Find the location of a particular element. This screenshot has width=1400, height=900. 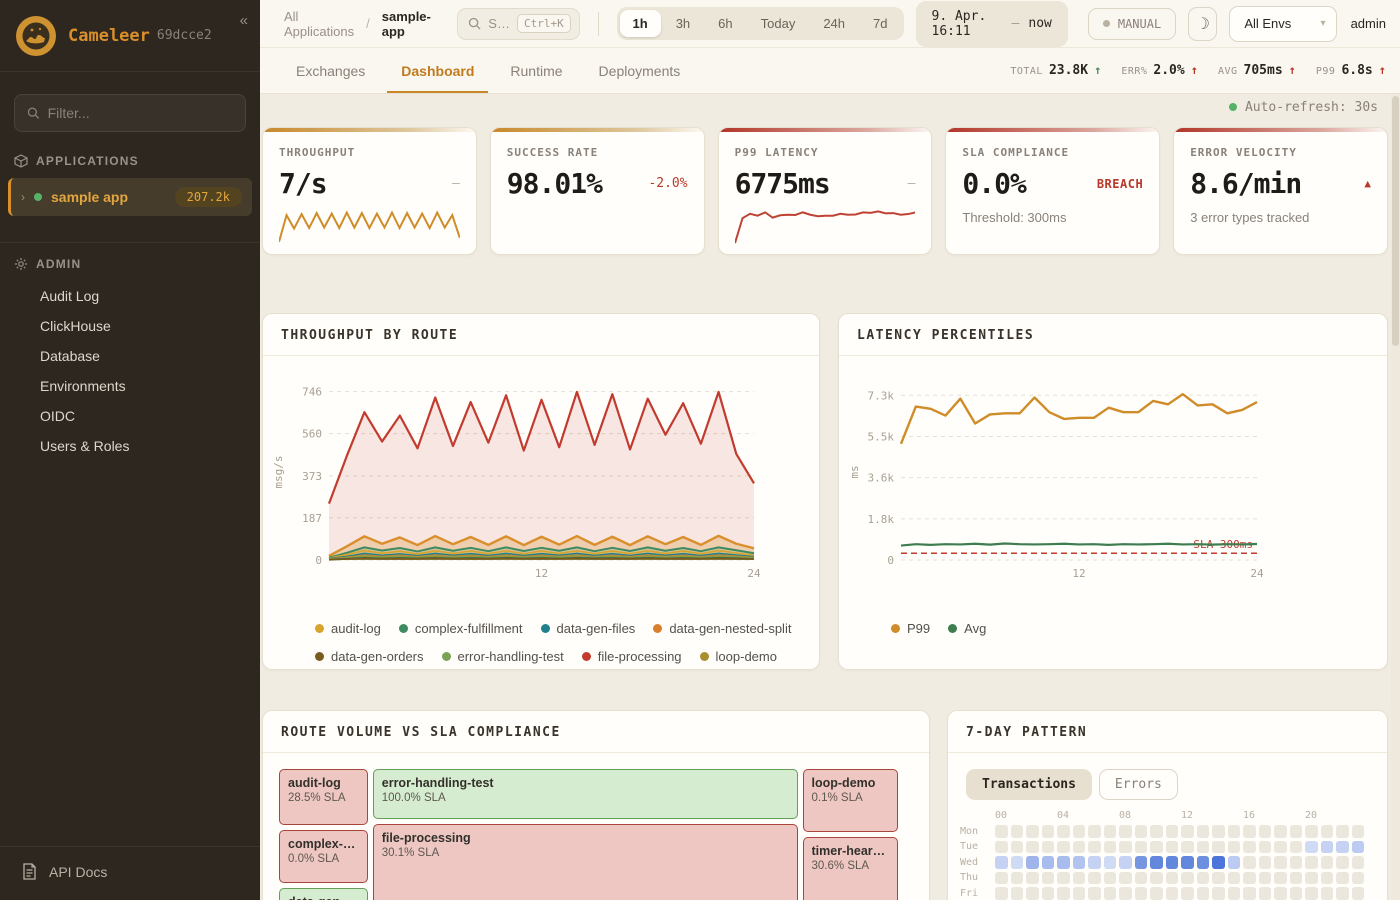

sidebar-item-environments: Environments is located at coordinates (83, 386).